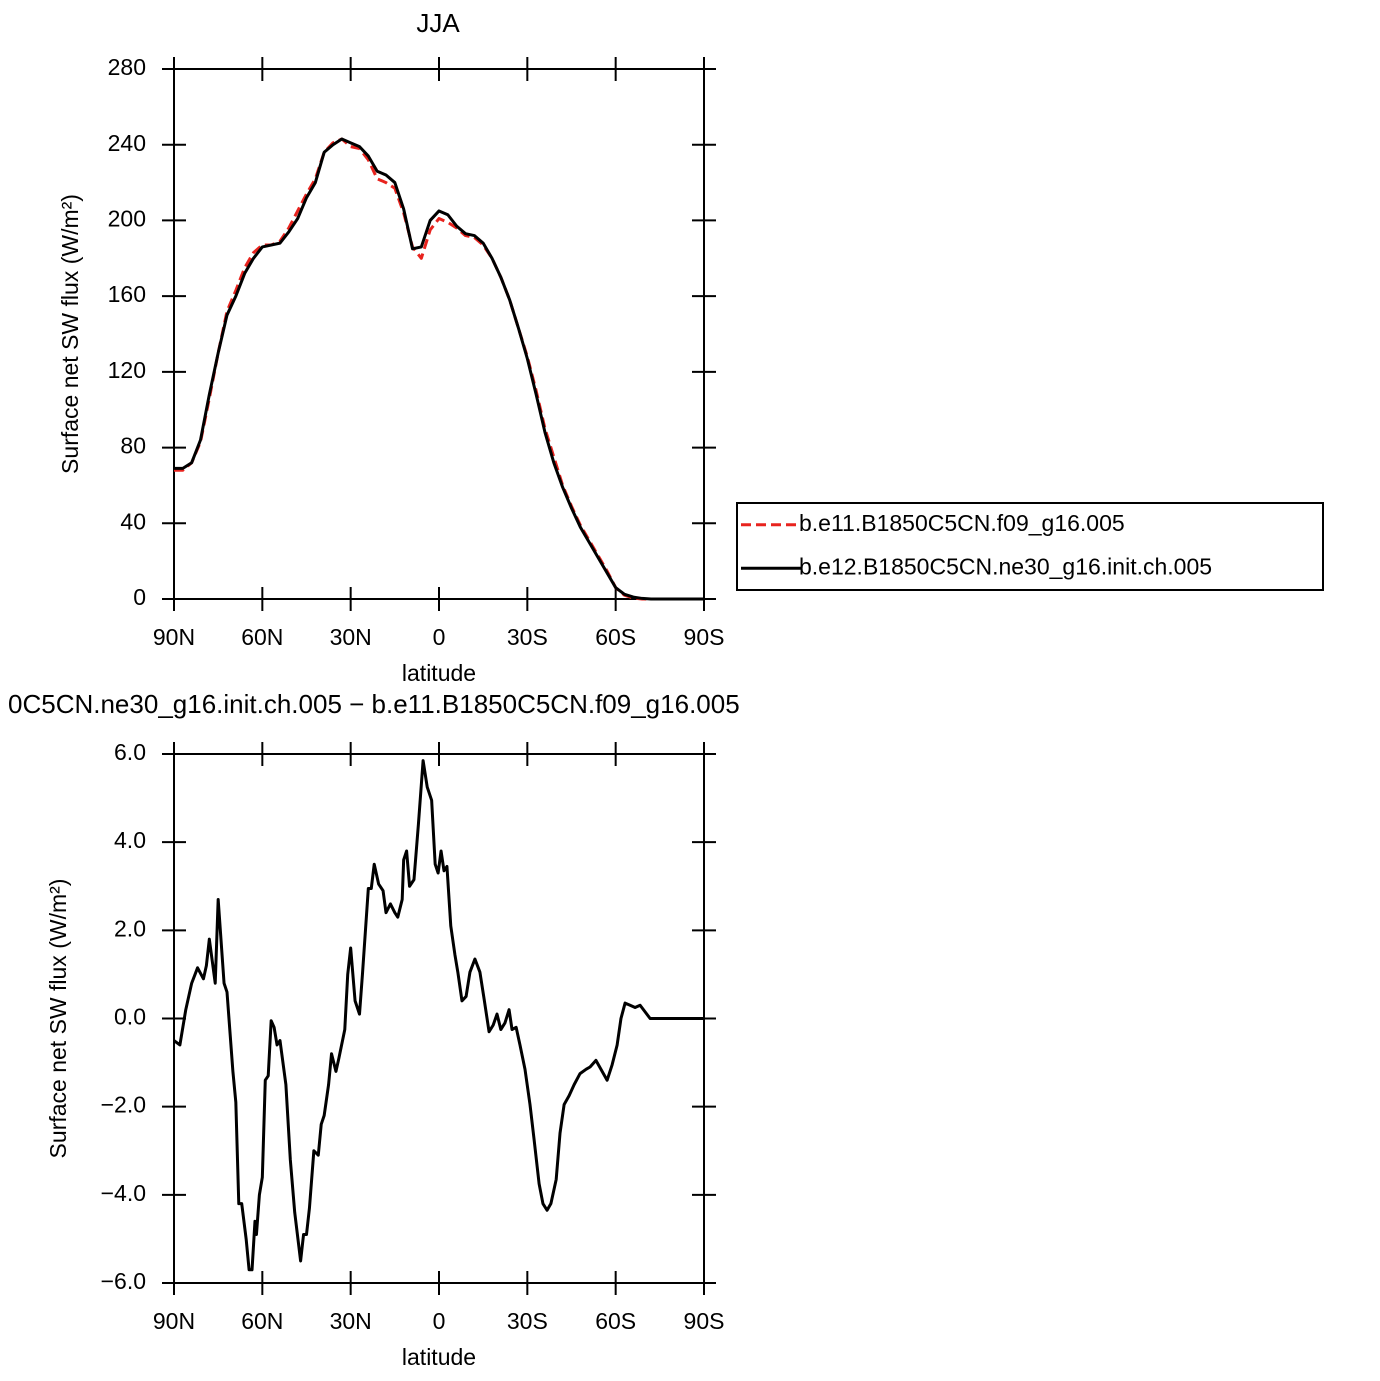 The width and height of the screenshot is (1380, 1381). What do you see at coordinates (130, 840) in the screenshot?
I see `y-tick-label: 4.0` at bounding box center [130, 840].